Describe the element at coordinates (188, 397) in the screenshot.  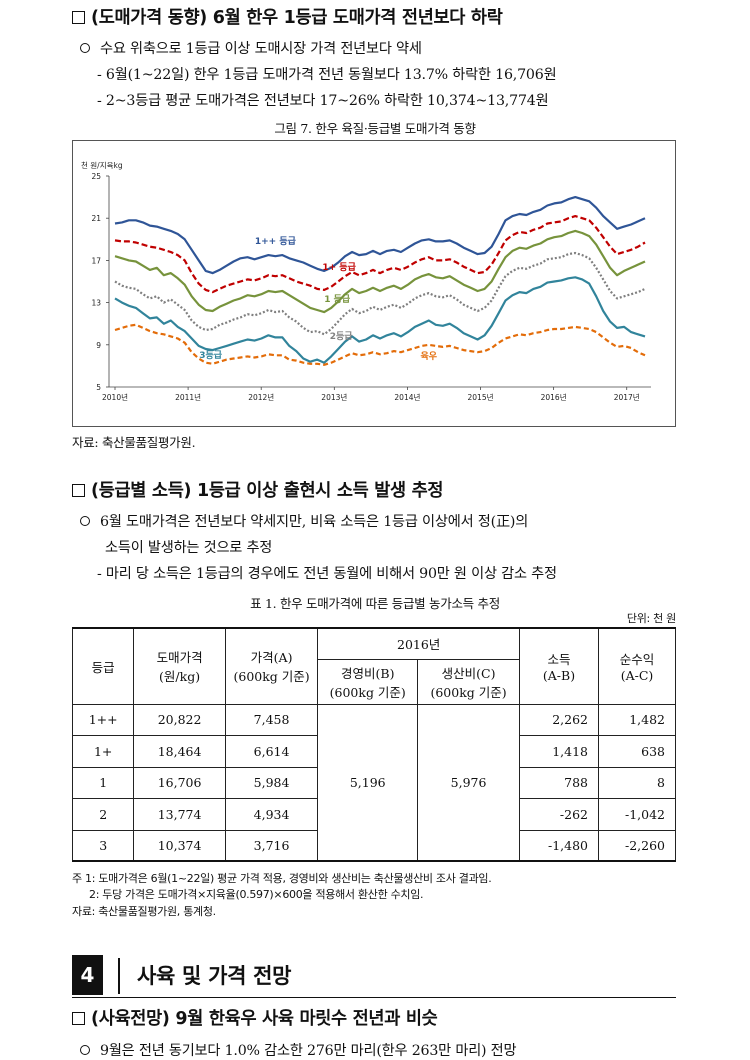
I see `x-tick-label: 2011년` at that location.